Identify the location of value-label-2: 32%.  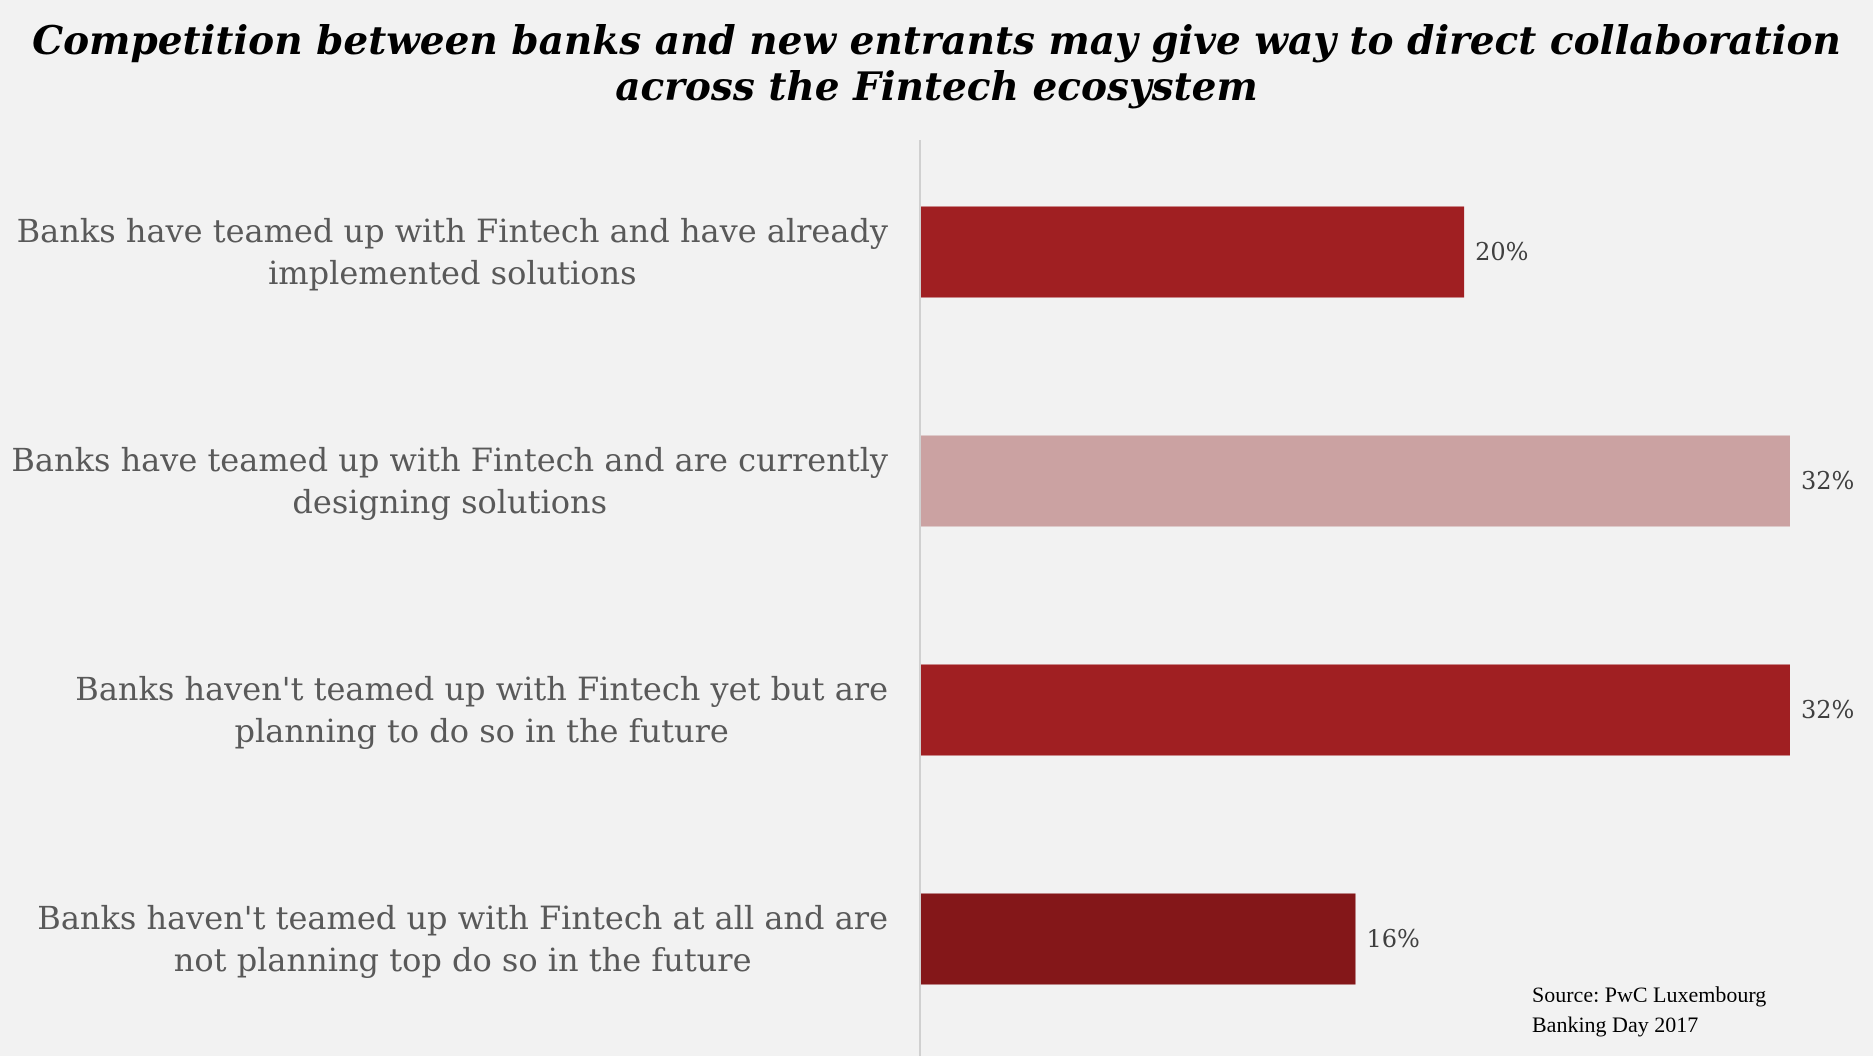
(1827, 481).